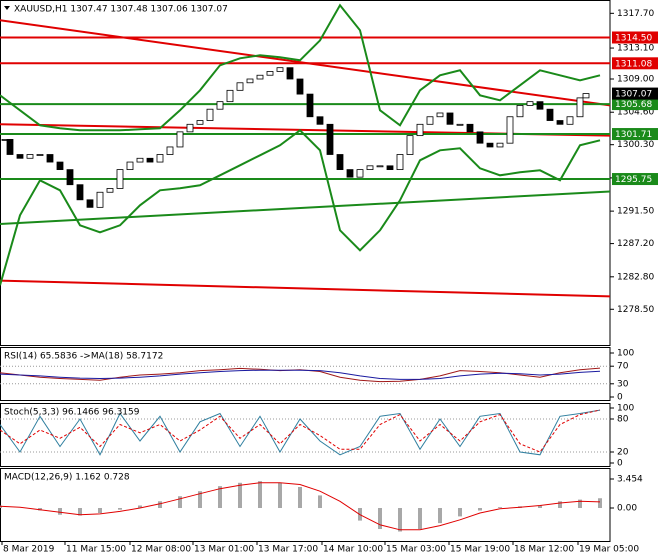 Image resolution: width=660 pixels, height=560 pixels. Describe the element at coordinates (480, 550) in the screenshot. I see `x-tick-label: 15 Mar 19:00` at that location.